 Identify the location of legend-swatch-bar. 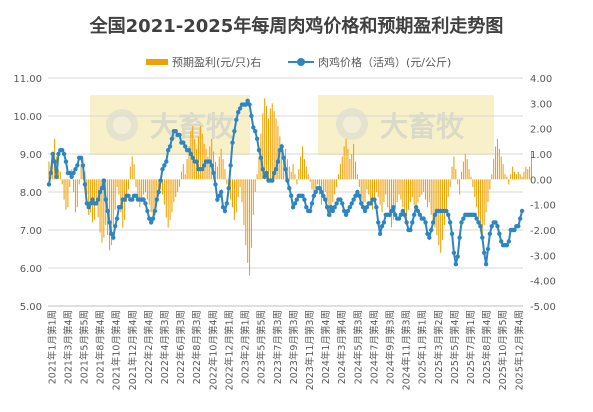
(157, 62).